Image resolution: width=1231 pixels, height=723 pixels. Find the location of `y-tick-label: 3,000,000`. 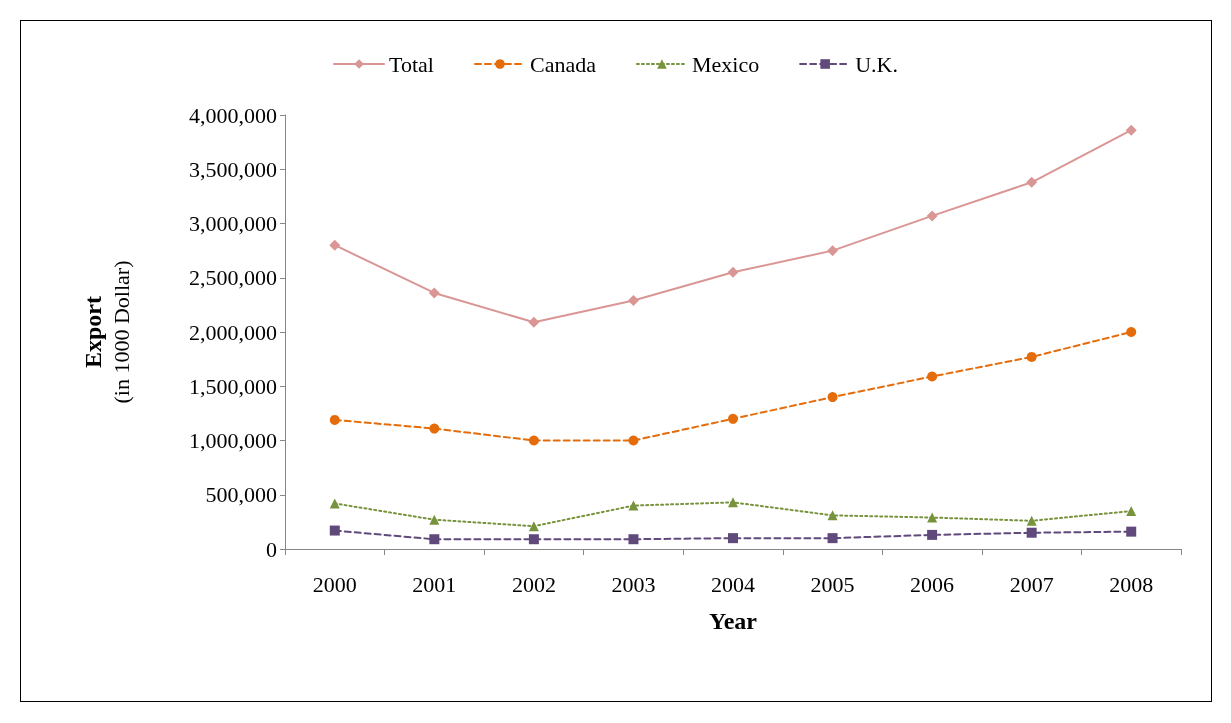

y-tick-label: 3,000,000 is located at coordinates (233, 223).